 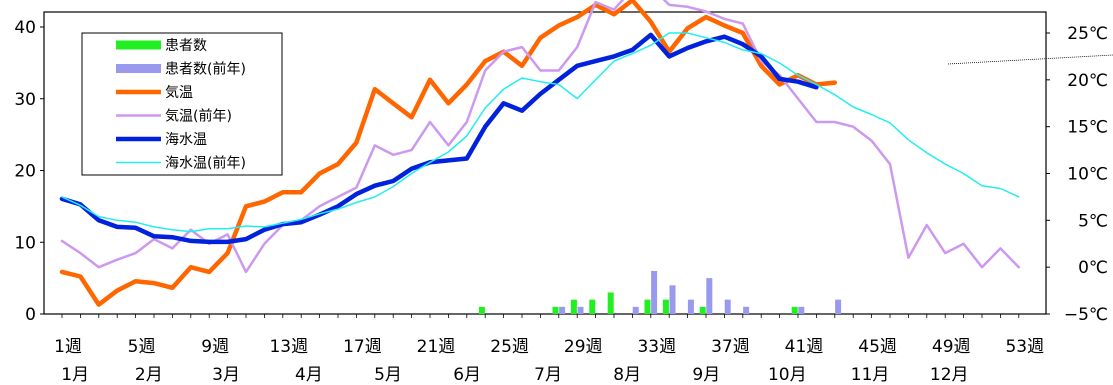 I want to click on legend-label: 気温(前年), so click(x=198, y=116).